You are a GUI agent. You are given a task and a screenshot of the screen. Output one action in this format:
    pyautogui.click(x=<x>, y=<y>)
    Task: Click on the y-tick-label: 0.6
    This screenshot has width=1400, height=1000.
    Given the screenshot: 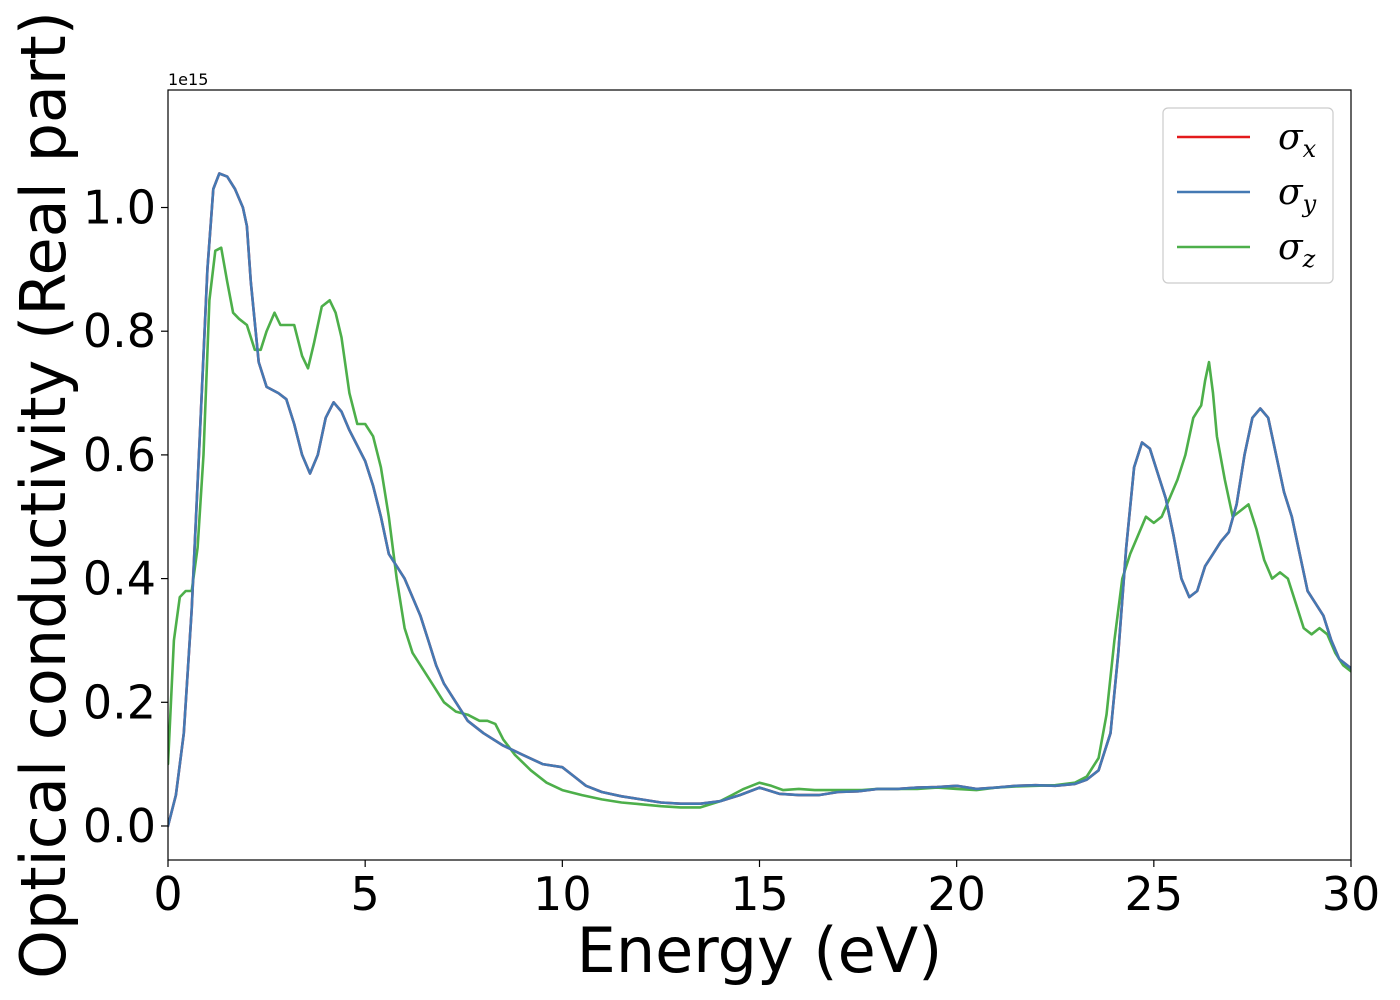 What is the action you would take?
    pyautogui.click(x=119, y=455)
    